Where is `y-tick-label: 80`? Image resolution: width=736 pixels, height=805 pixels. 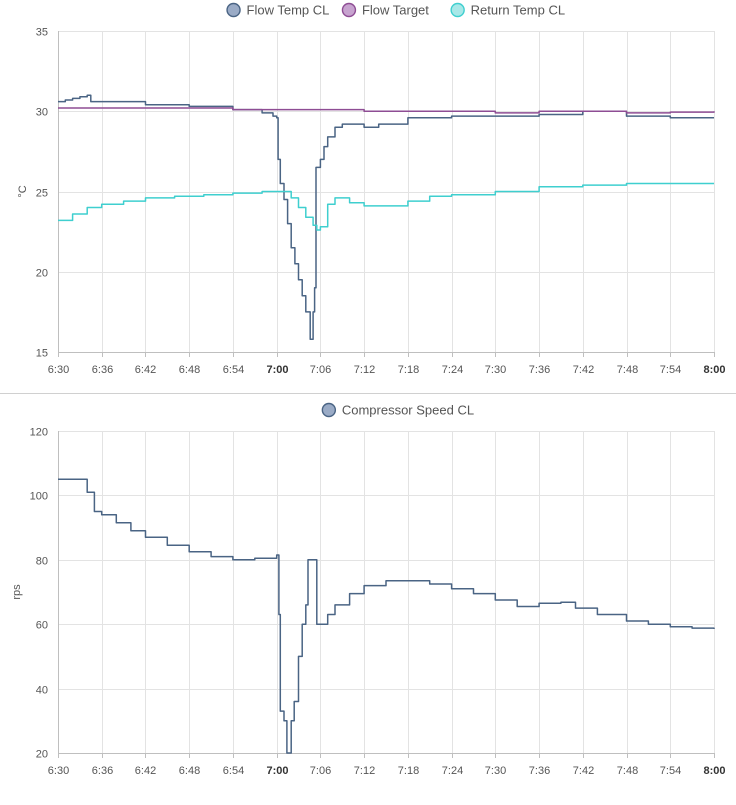 y-tick-label: 80 is located at coordinates (42, 562).